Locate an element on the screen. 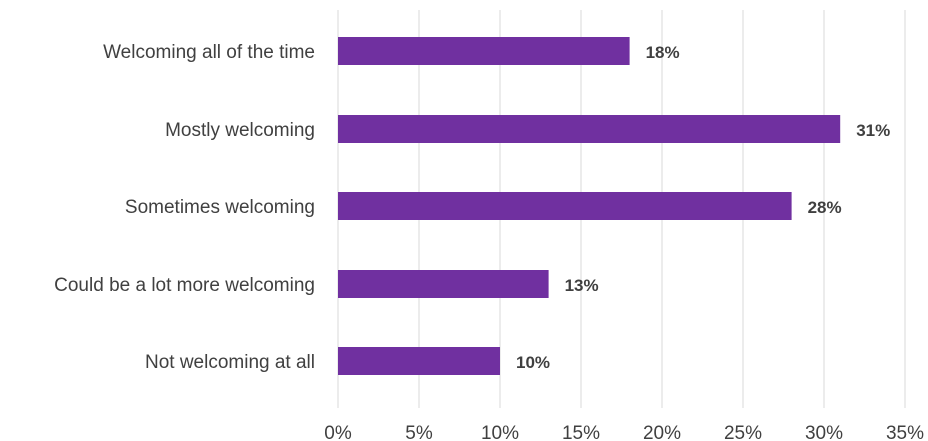  data-label: 13% is located at coordinates (582, 285).